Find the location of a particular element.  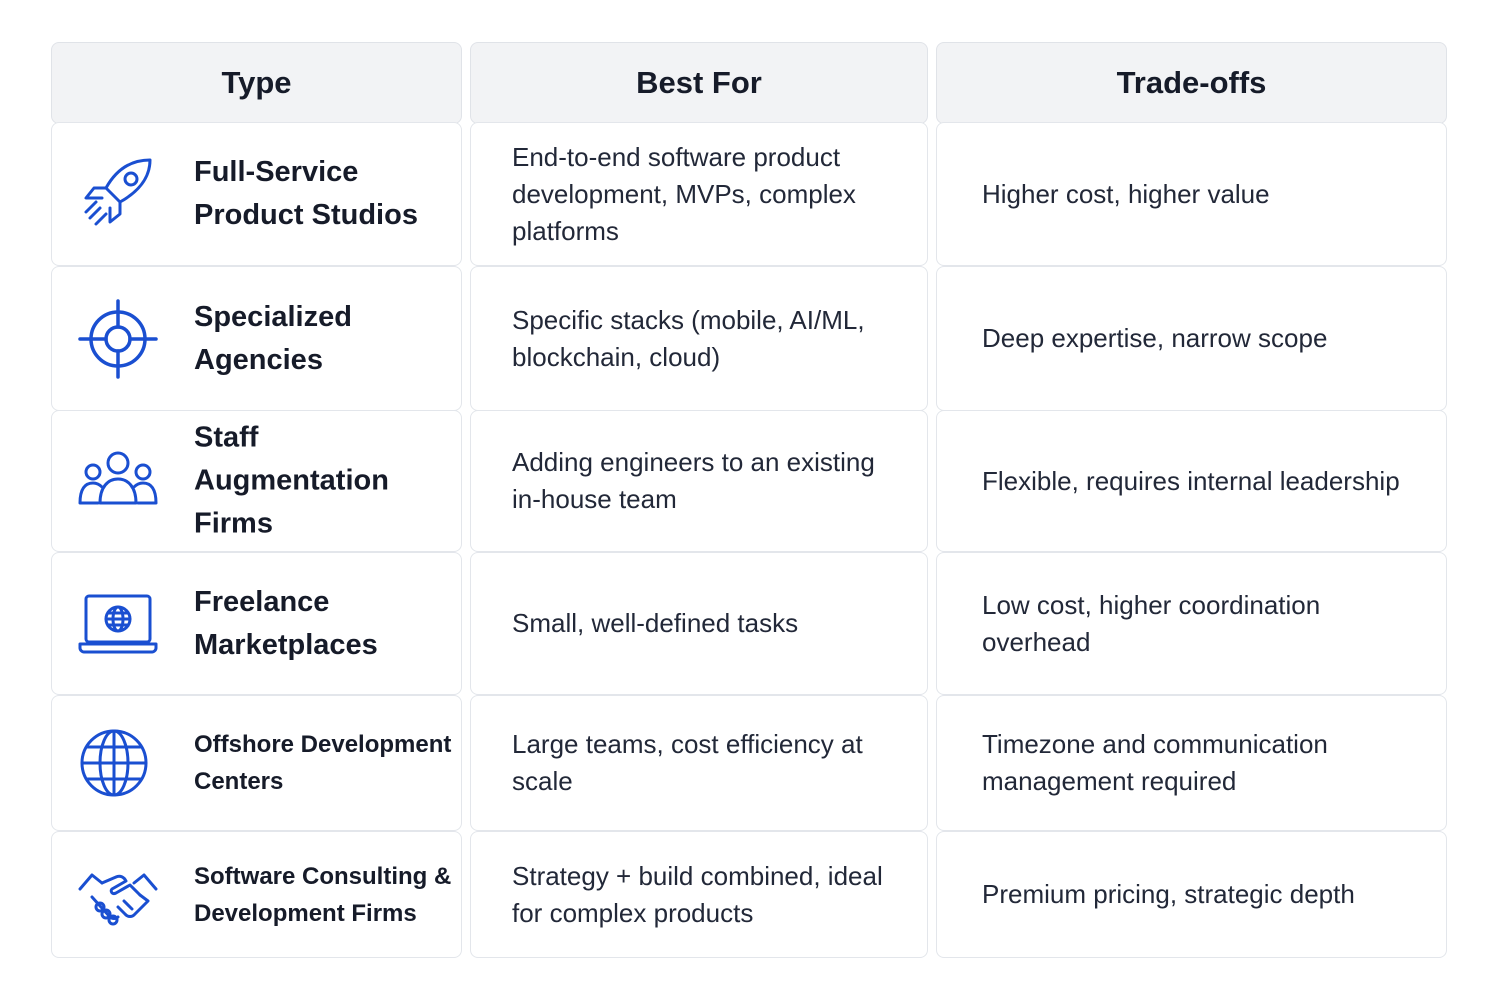

crosshair-icon is located at coordinates (118, 339).